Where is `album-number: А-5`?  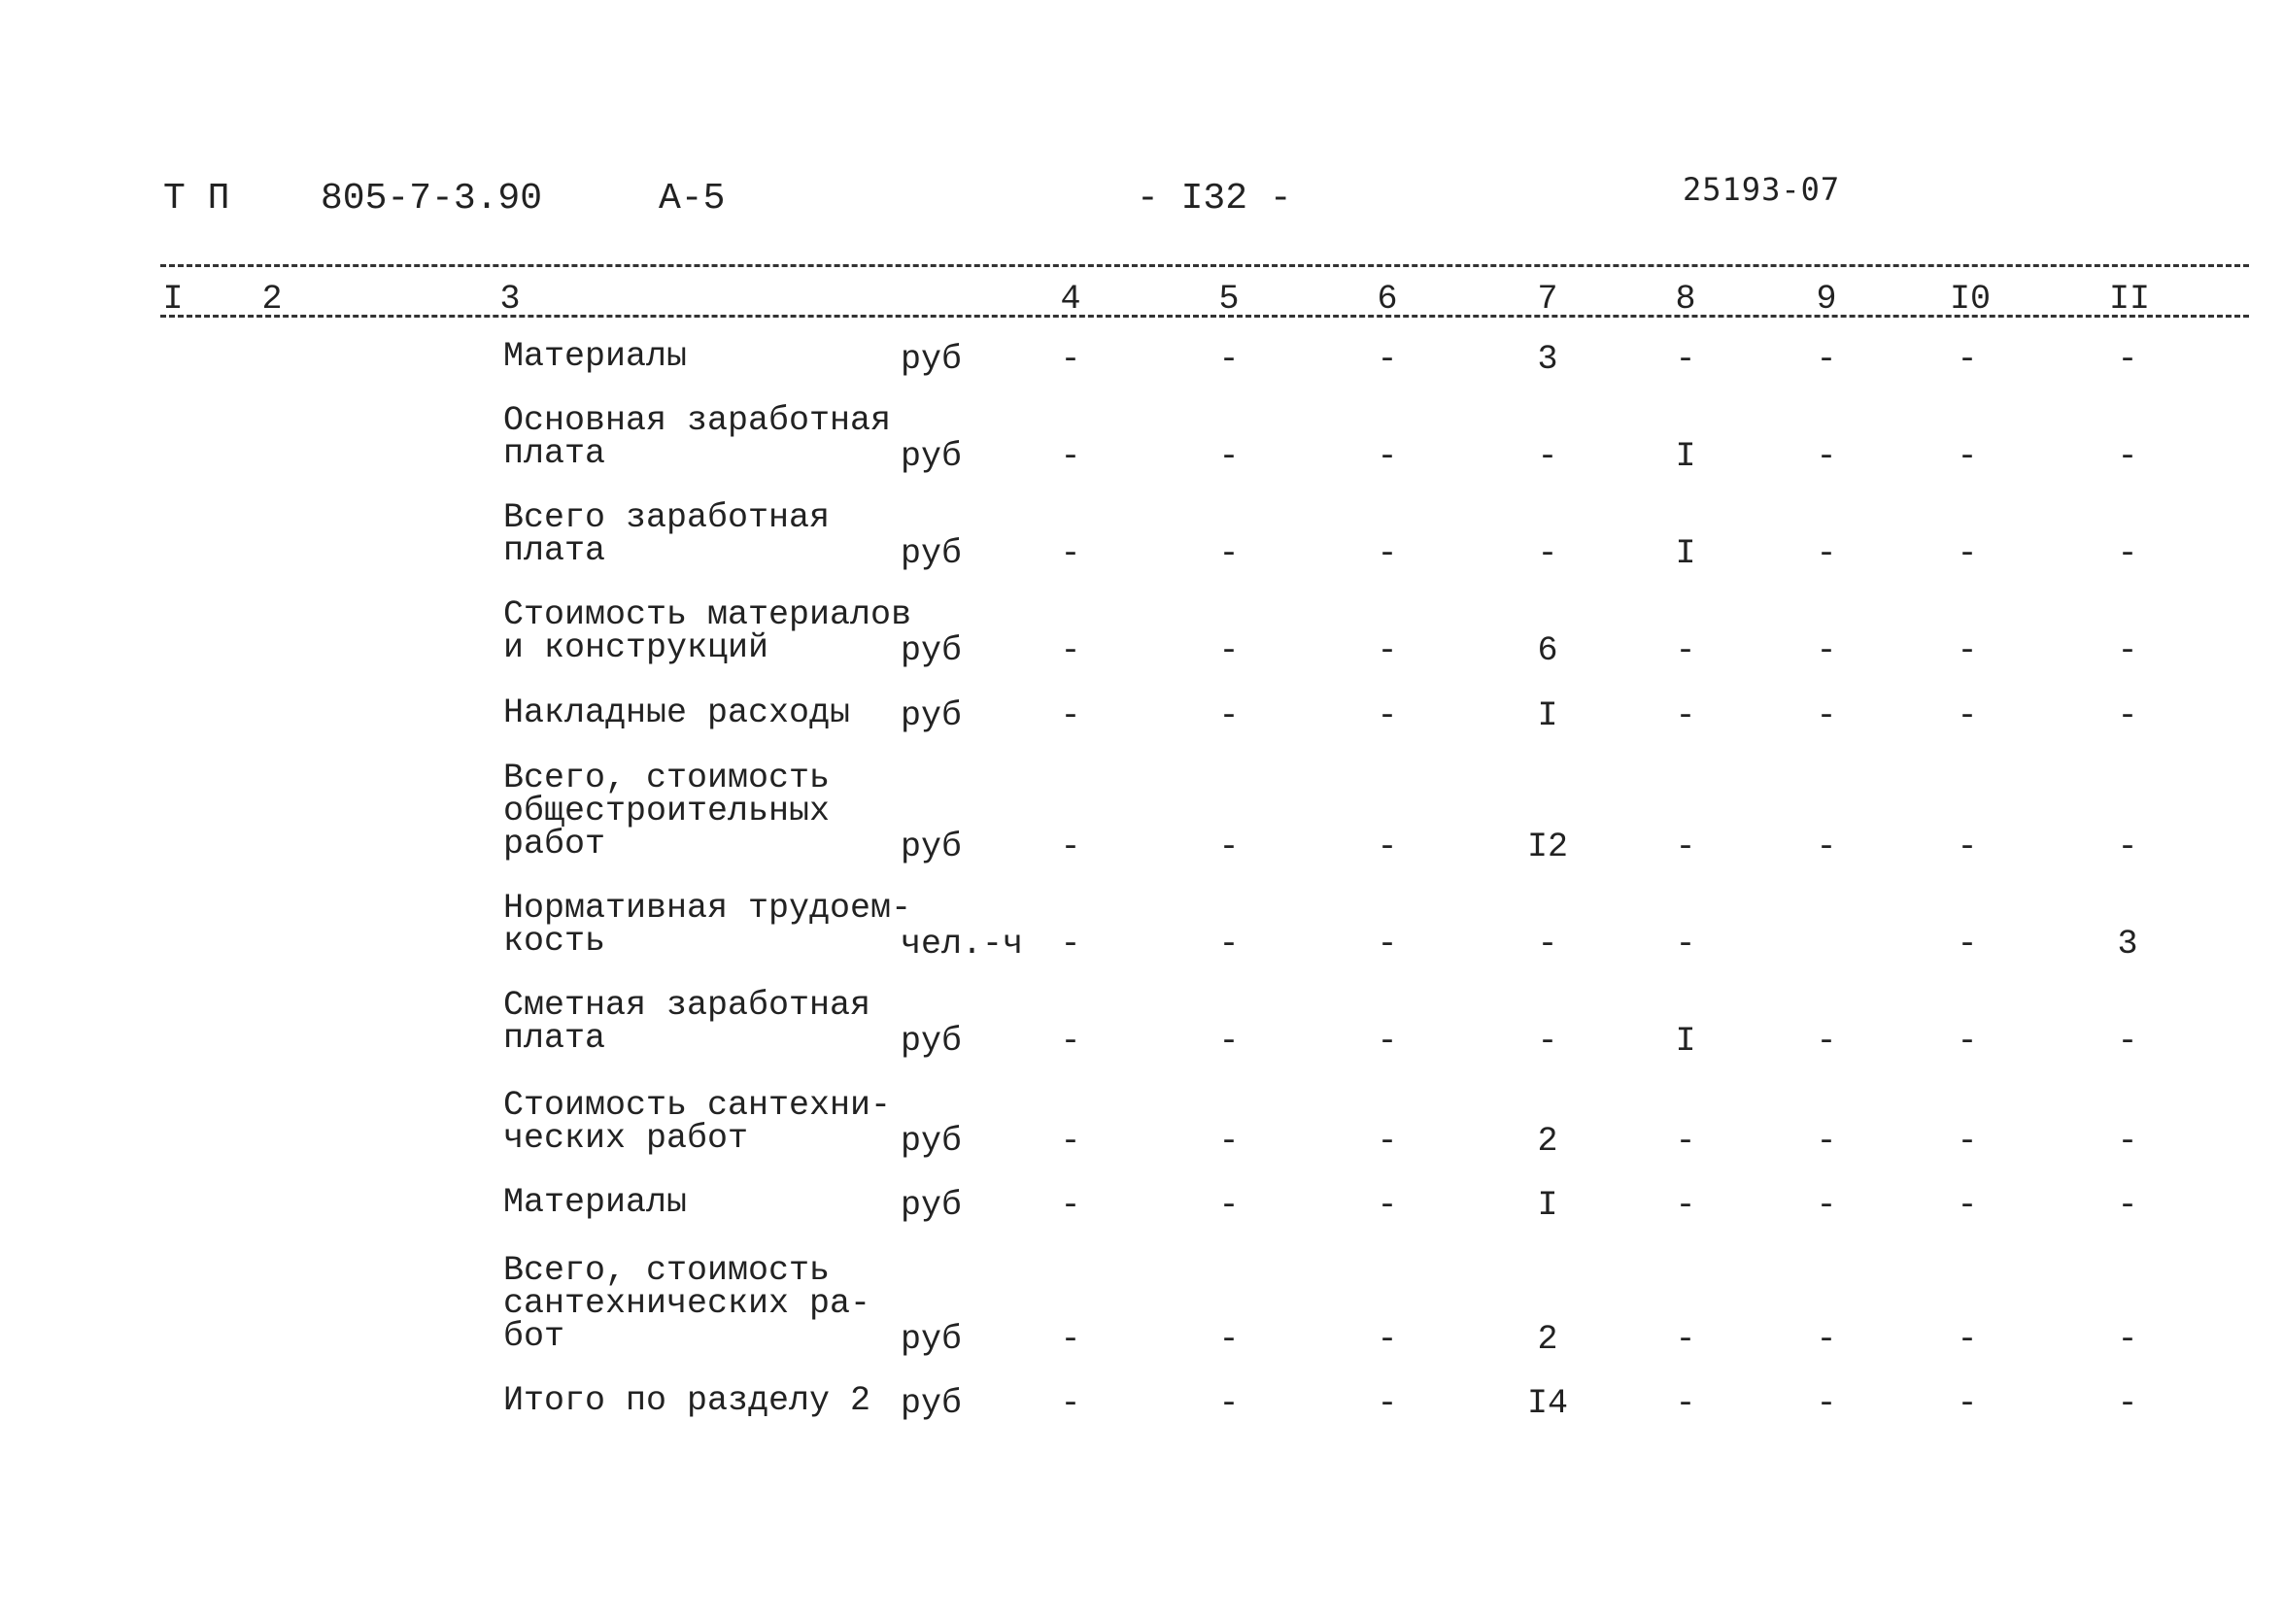 album-number: А-5 is located at coordinates (692, 199).